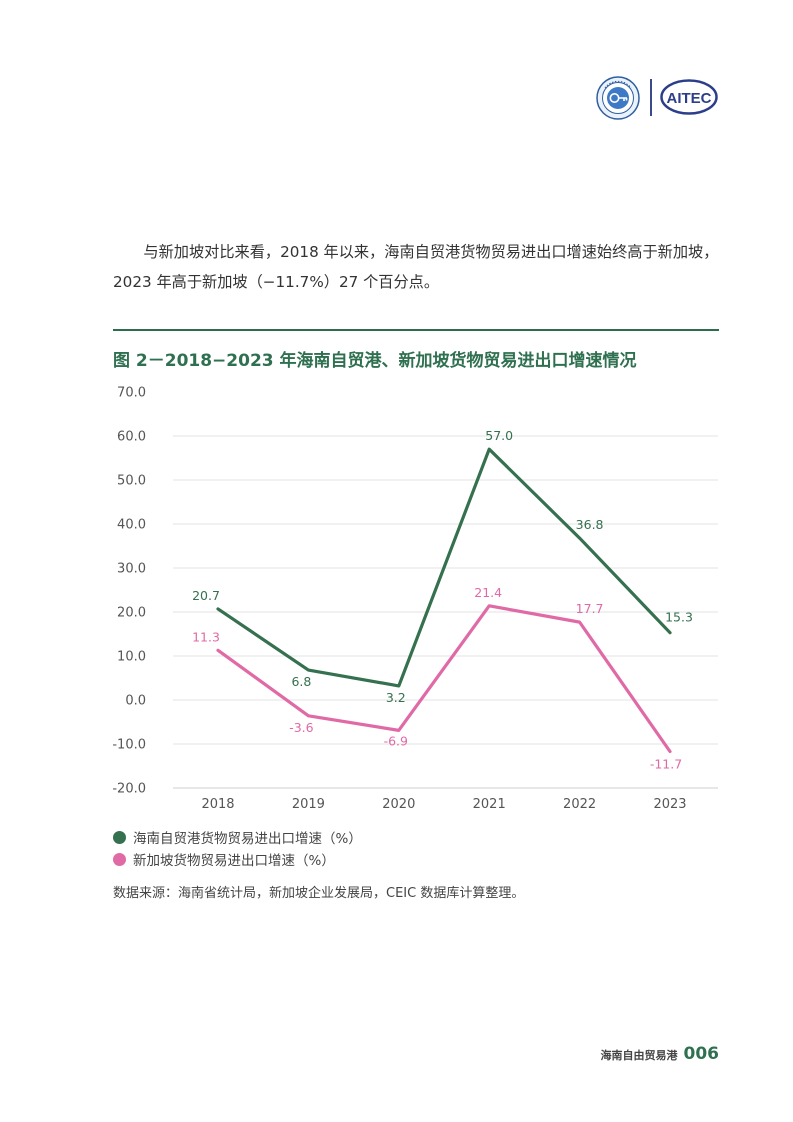 This screenshot has height=1122, width=793. What do you see at coordinates (301, 681) in the screenshot?
I see `data-label-series-0: 6.8` at bounding box center [301, 681].